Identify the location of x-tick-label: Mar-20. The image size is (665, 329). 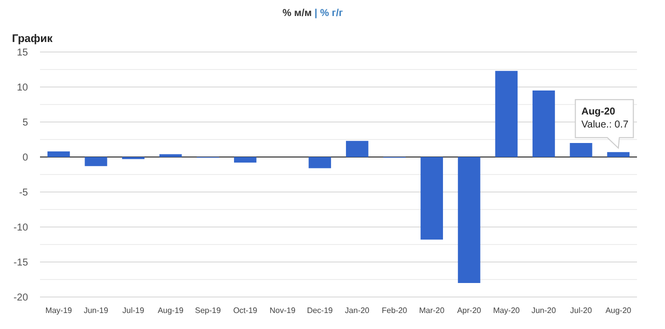
(432, 310).